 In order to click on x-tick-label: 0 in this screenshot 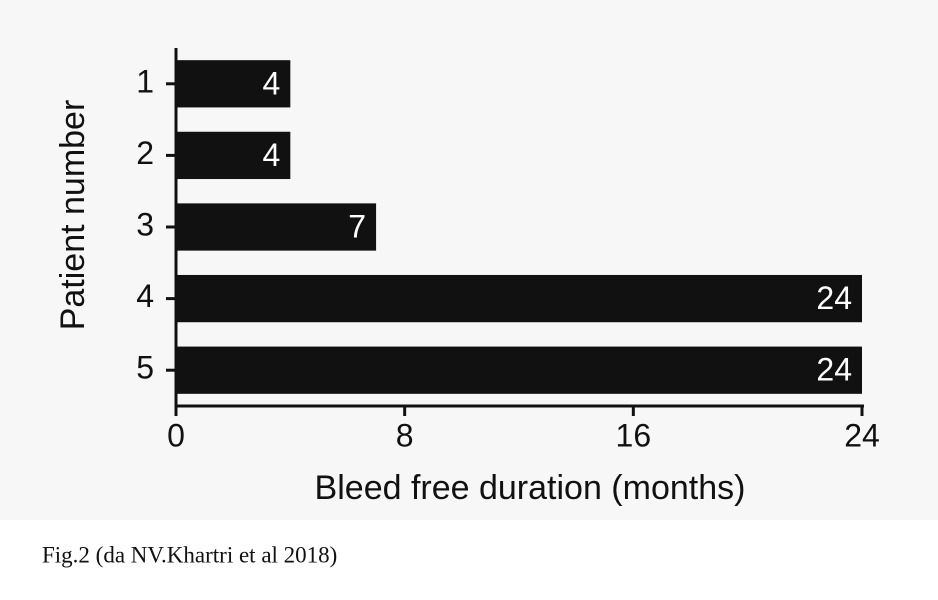, I will do `click(176, 435)`.